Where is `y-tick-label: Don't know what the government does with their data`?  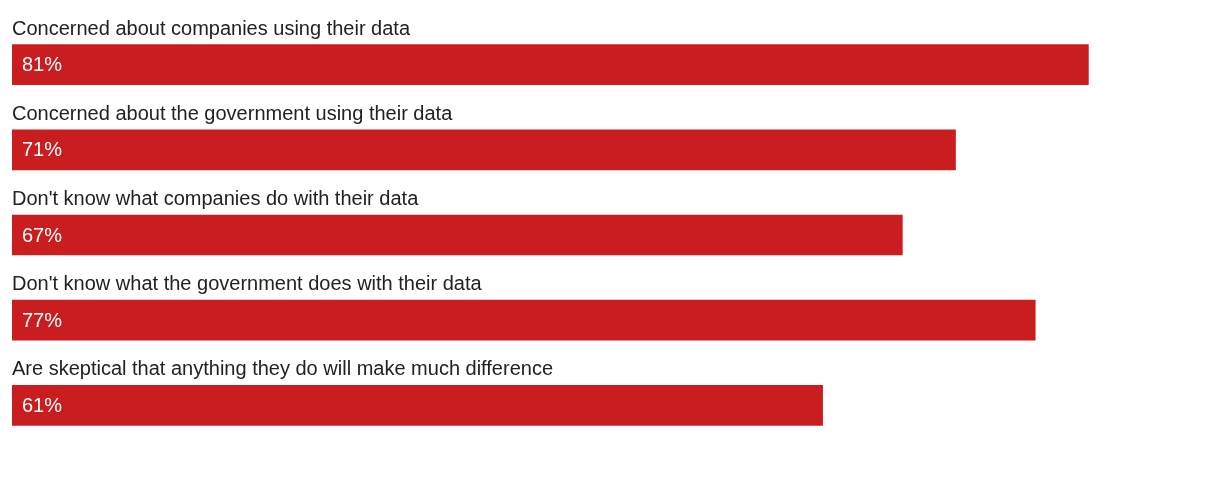 y-tick-label: Don't know what the government does with their data is located at coordinates (247, 283).